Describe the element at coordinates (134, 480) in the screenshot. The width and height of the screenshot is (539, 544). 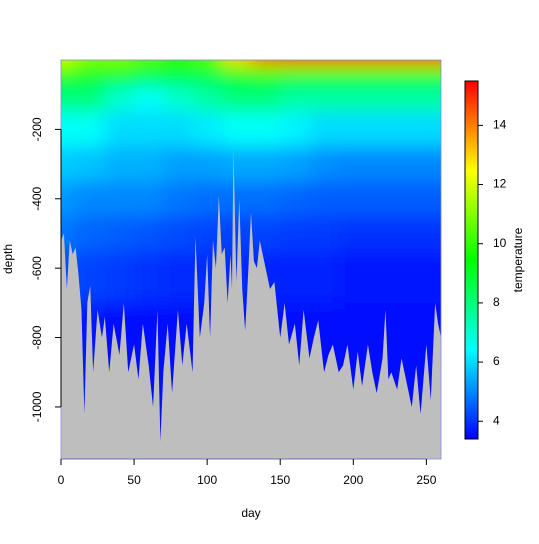
I see `x-tick-label: 50` at that location.